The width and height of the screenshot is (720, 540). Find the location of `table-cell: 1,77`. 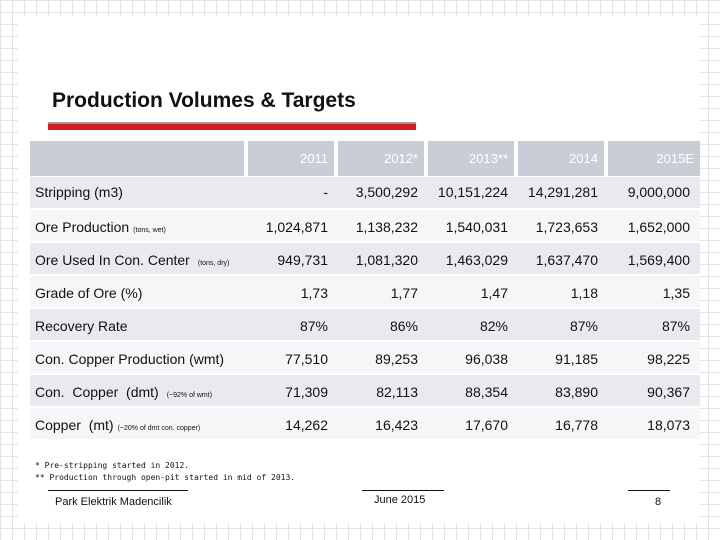

table-cell: 1,77 is located at coordinates (404, 293).